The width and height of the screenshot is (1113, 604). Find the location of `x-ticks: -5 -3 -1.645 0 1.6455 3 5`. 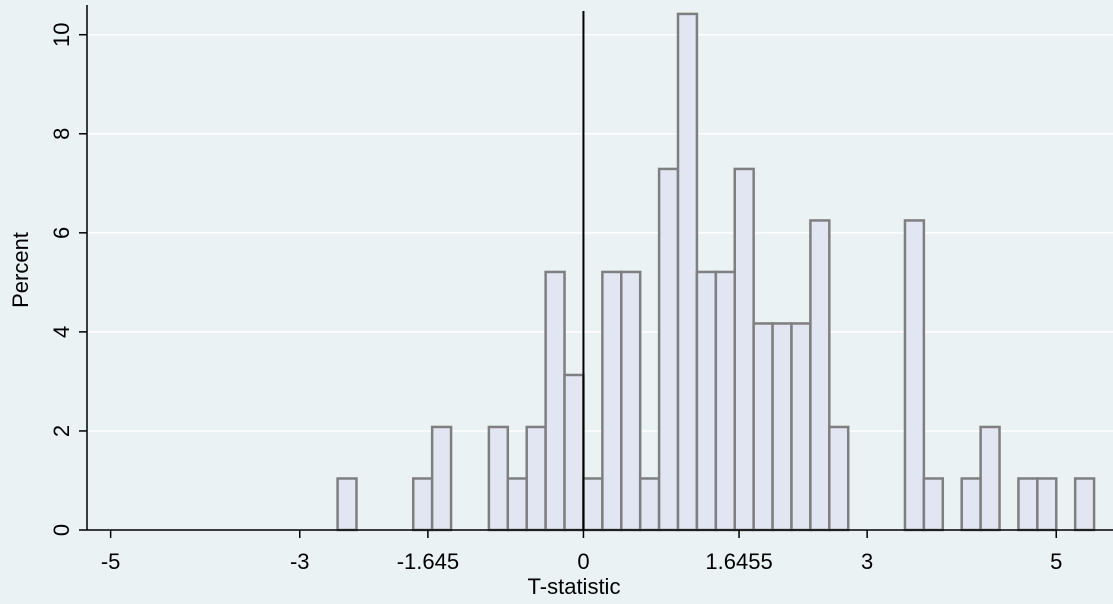

x-ticks: -5 -3 -1.645 0 1.6455 3 5 is located at coordinates (581, 552).